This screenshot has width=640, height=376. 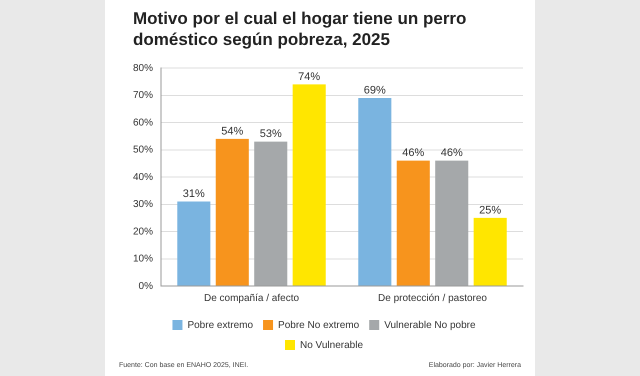 What do you see at coordinates (143, 150) in the screenshot?
I see `y-tick-label: 50%` at bounding box center [143, 150].